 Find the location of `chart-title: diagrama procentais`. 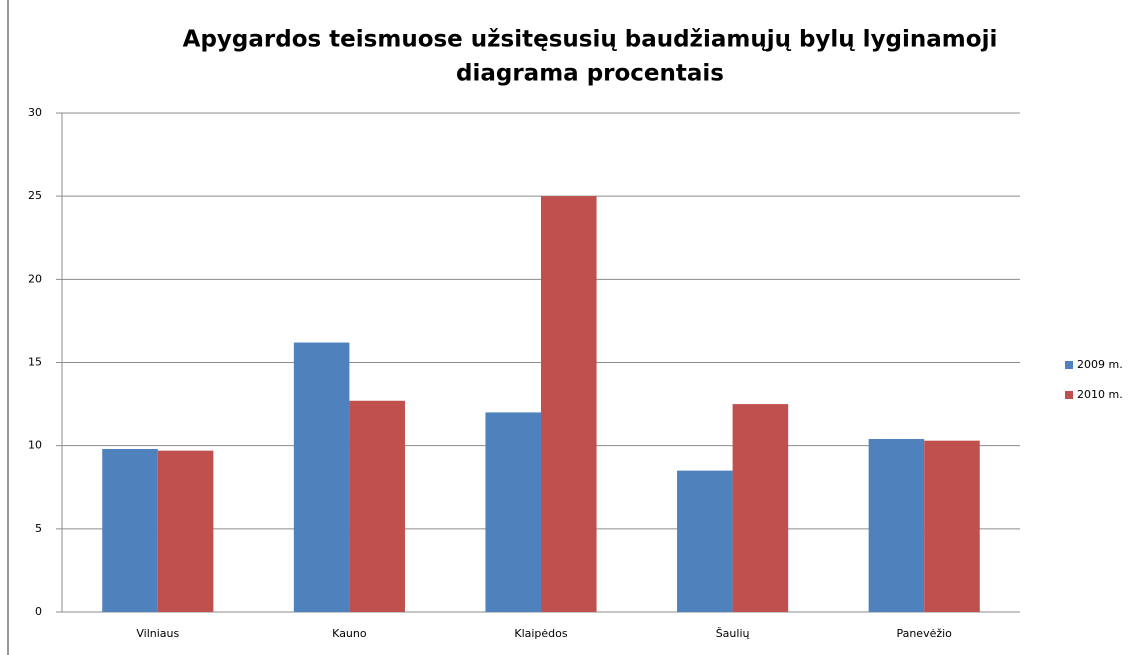

chart-title: diagrama procentais is located at coordinates (590, 74).